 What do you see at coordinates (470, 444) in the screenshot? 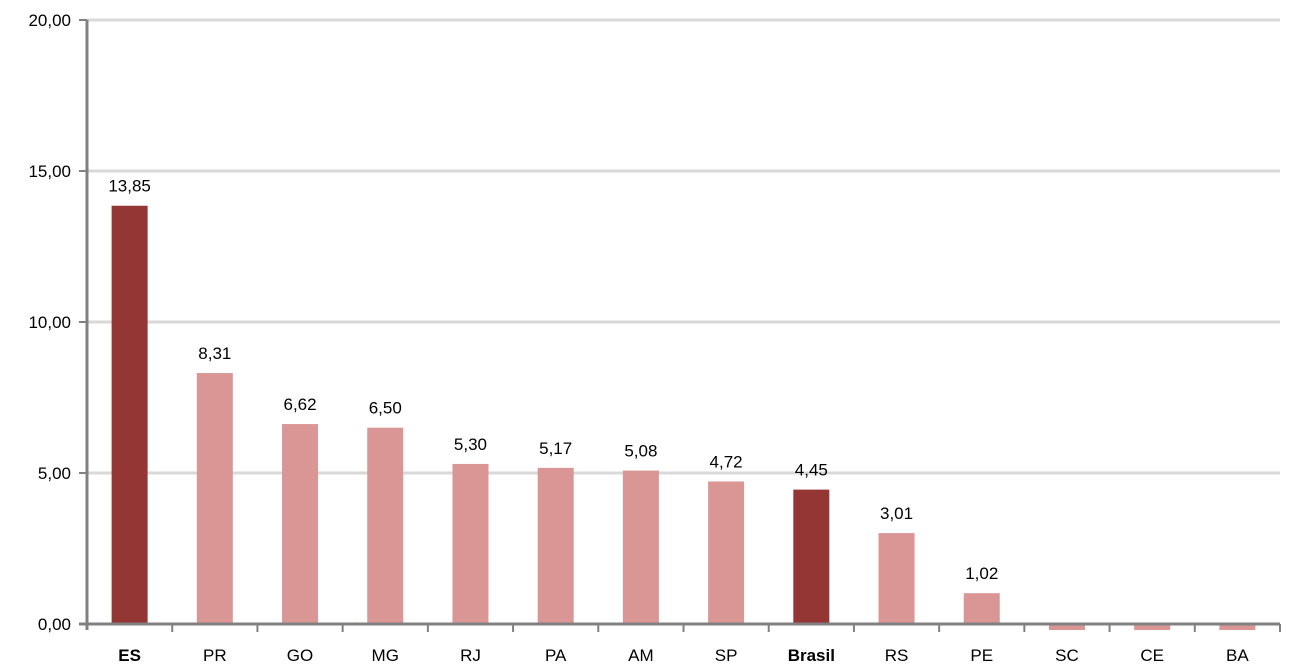
I see `data-label: 5,30` at bounding box center [470, 444].